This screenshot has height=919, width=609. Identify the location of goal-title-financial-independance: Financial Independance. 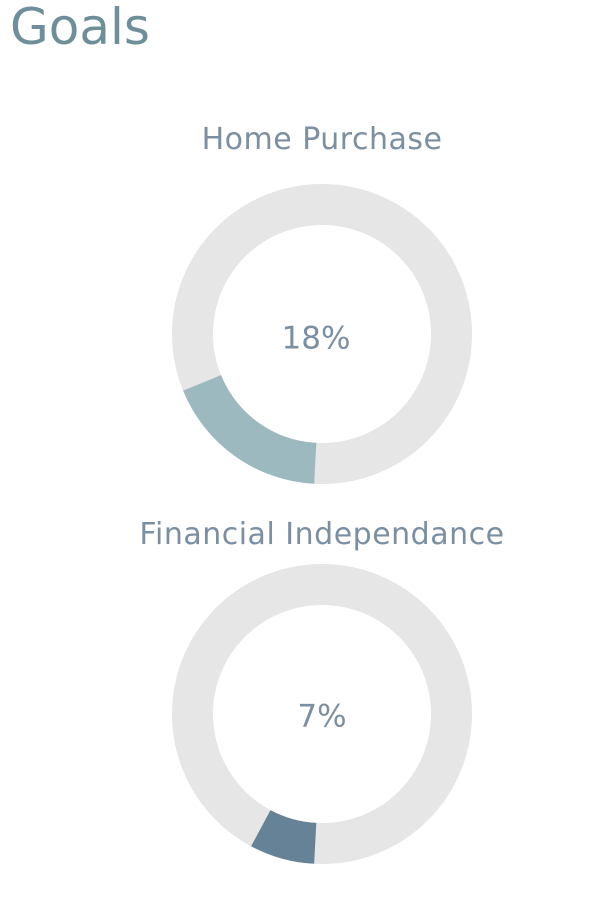
(322, 534).